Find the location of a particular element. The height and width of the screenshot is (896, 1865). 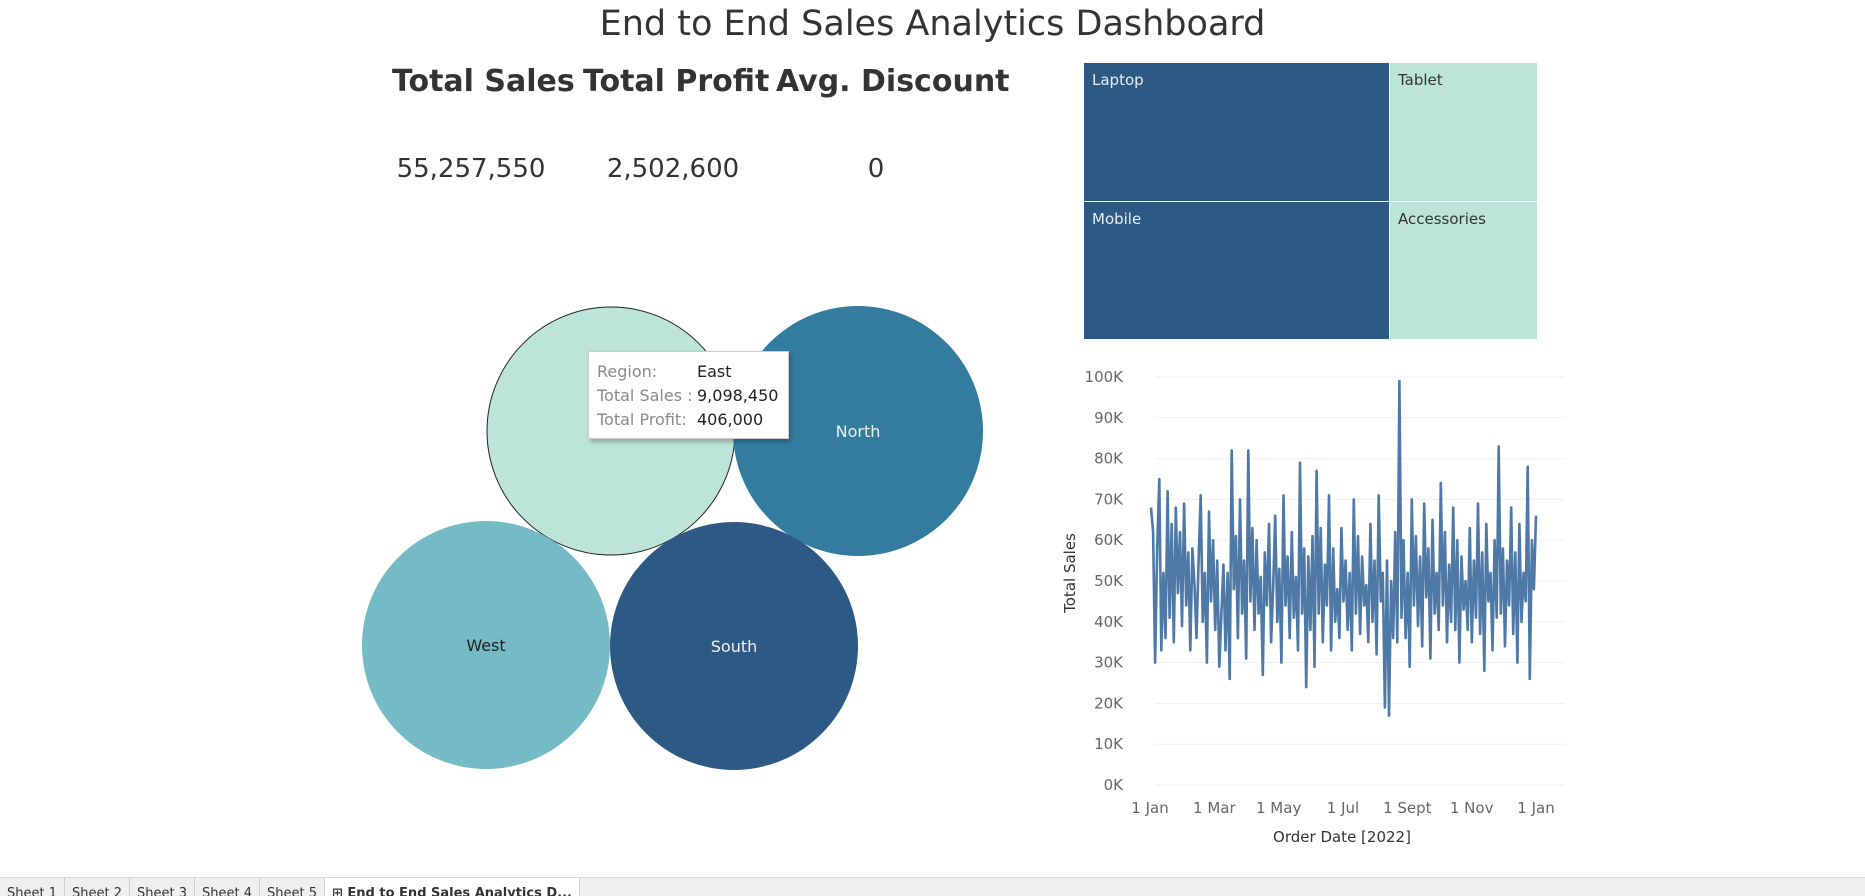

kpi-total-sales-label: Total Sales is located at coordinates (483, 81).